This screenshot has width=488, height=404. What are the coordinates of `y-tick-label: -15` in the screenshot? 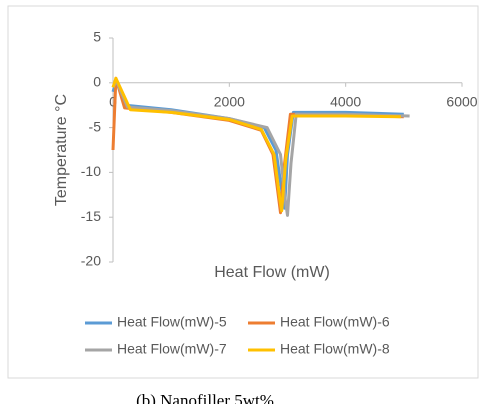 It's located at (91, 216).